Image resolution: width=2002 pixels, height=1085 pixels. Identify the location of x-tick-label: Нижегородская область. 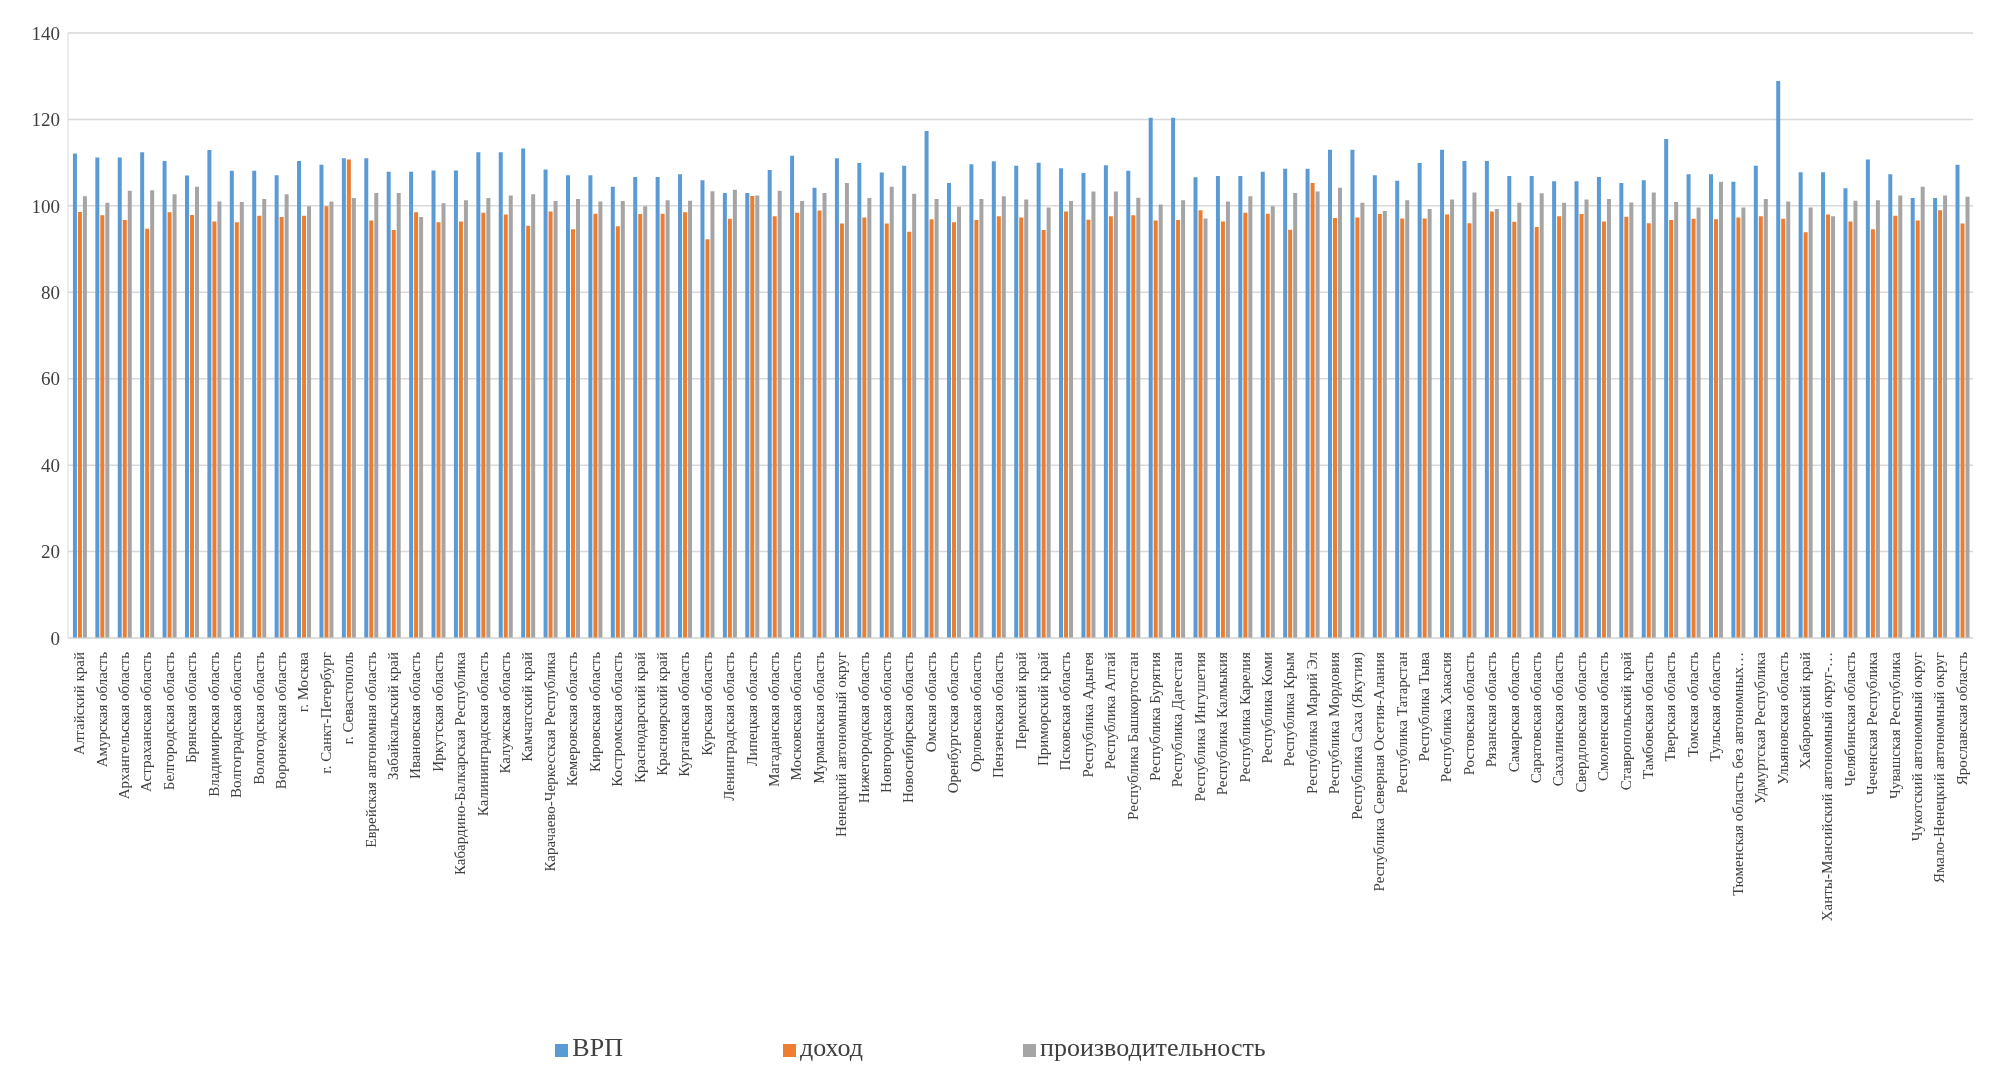
(863, 727).